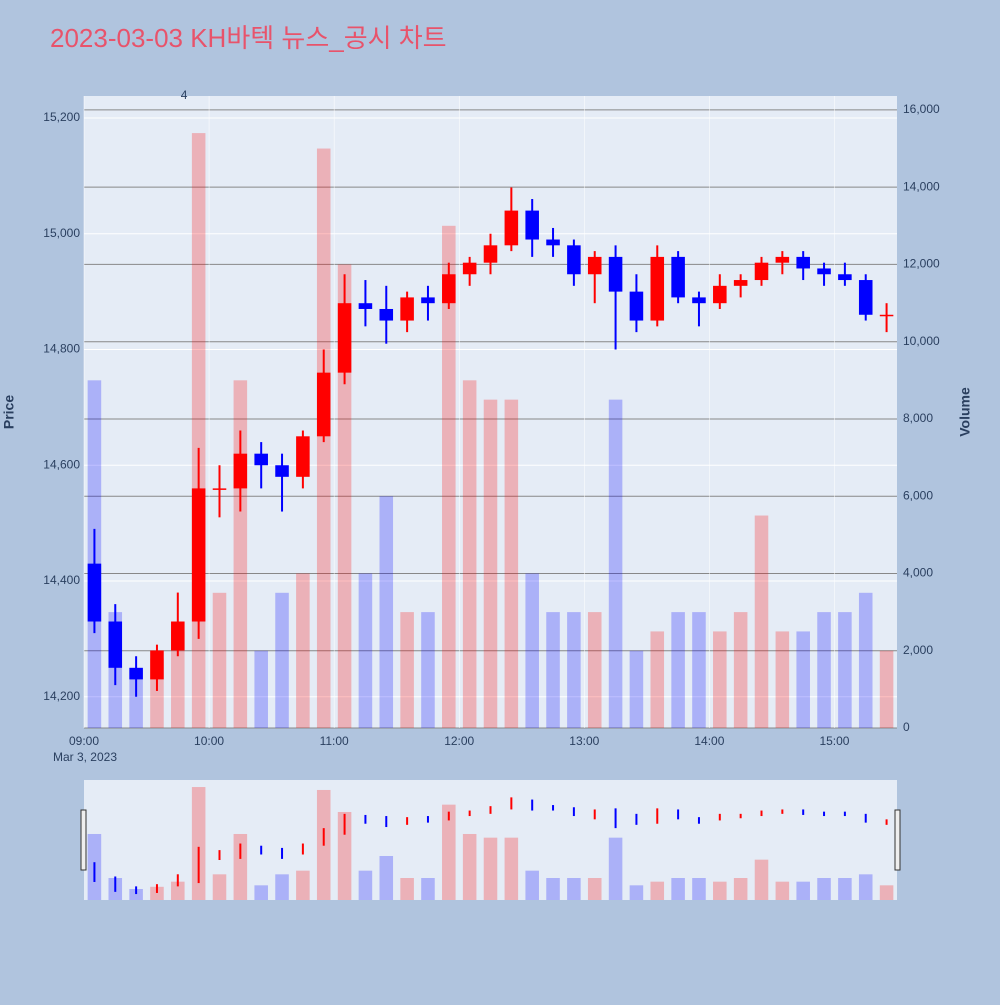 The width and height of the screenshot is (1000, 1005). What do you see at coordinates (85, 757) in the screenshot?
I see `x-date-label: Mar 3, 2023` at bounding box center [85, 757].